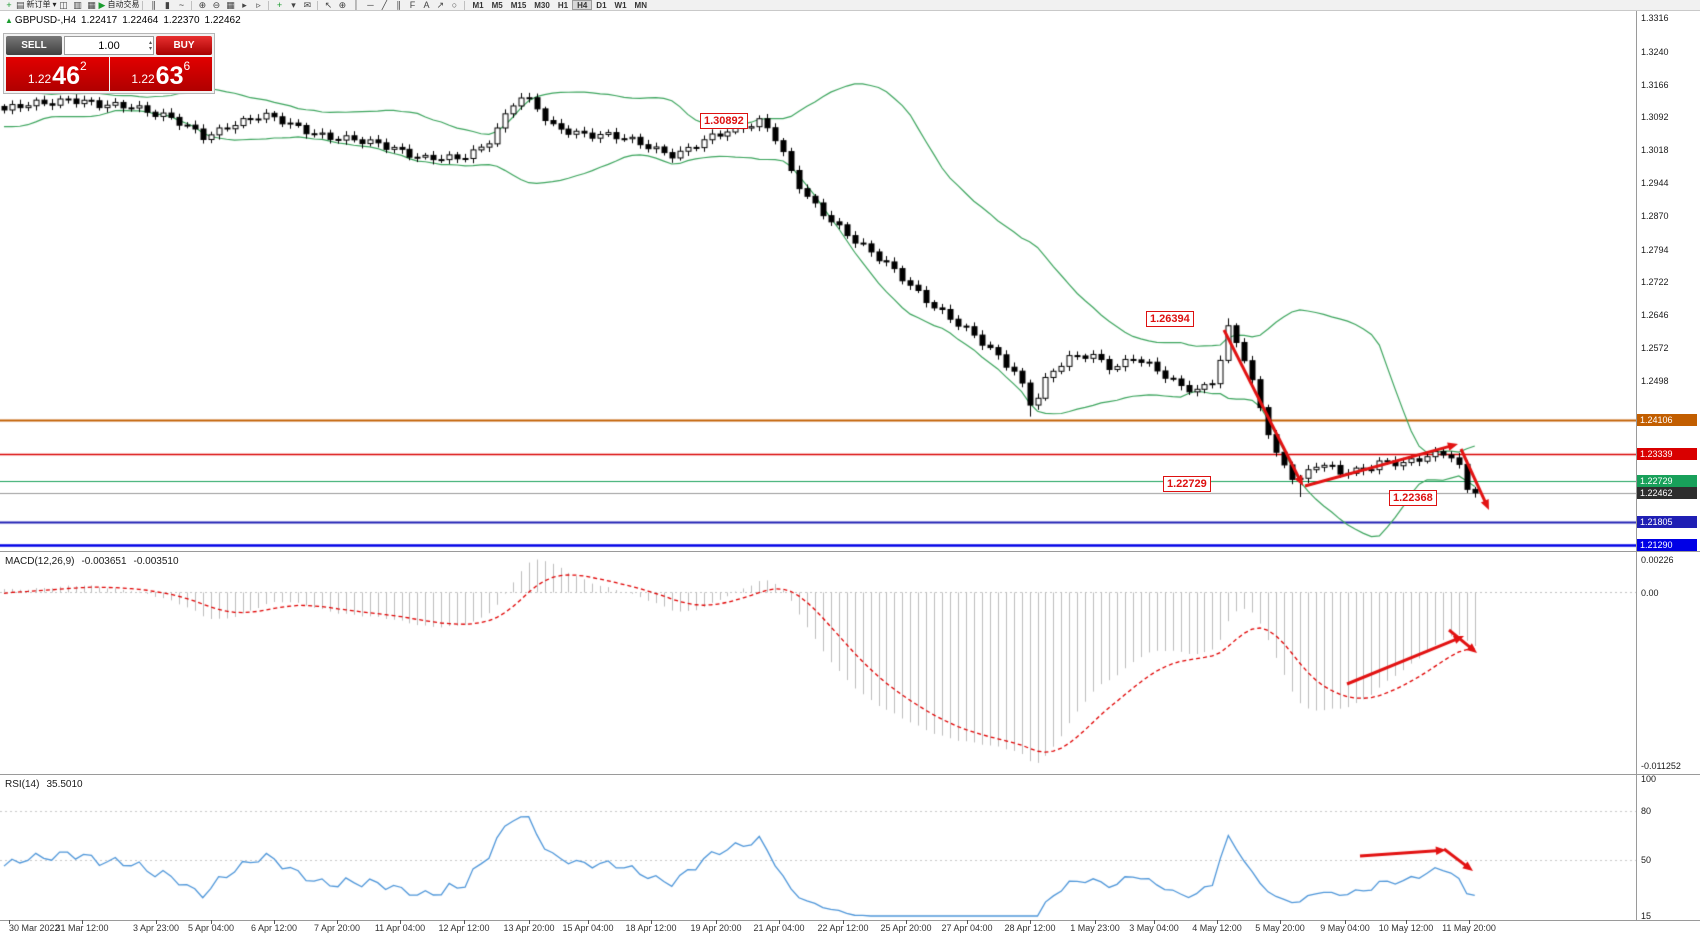  What do you see at coordinates (640, 5) in the screenshot?
I see `timeframe-mn: MN` at bounding box center [640, 5].